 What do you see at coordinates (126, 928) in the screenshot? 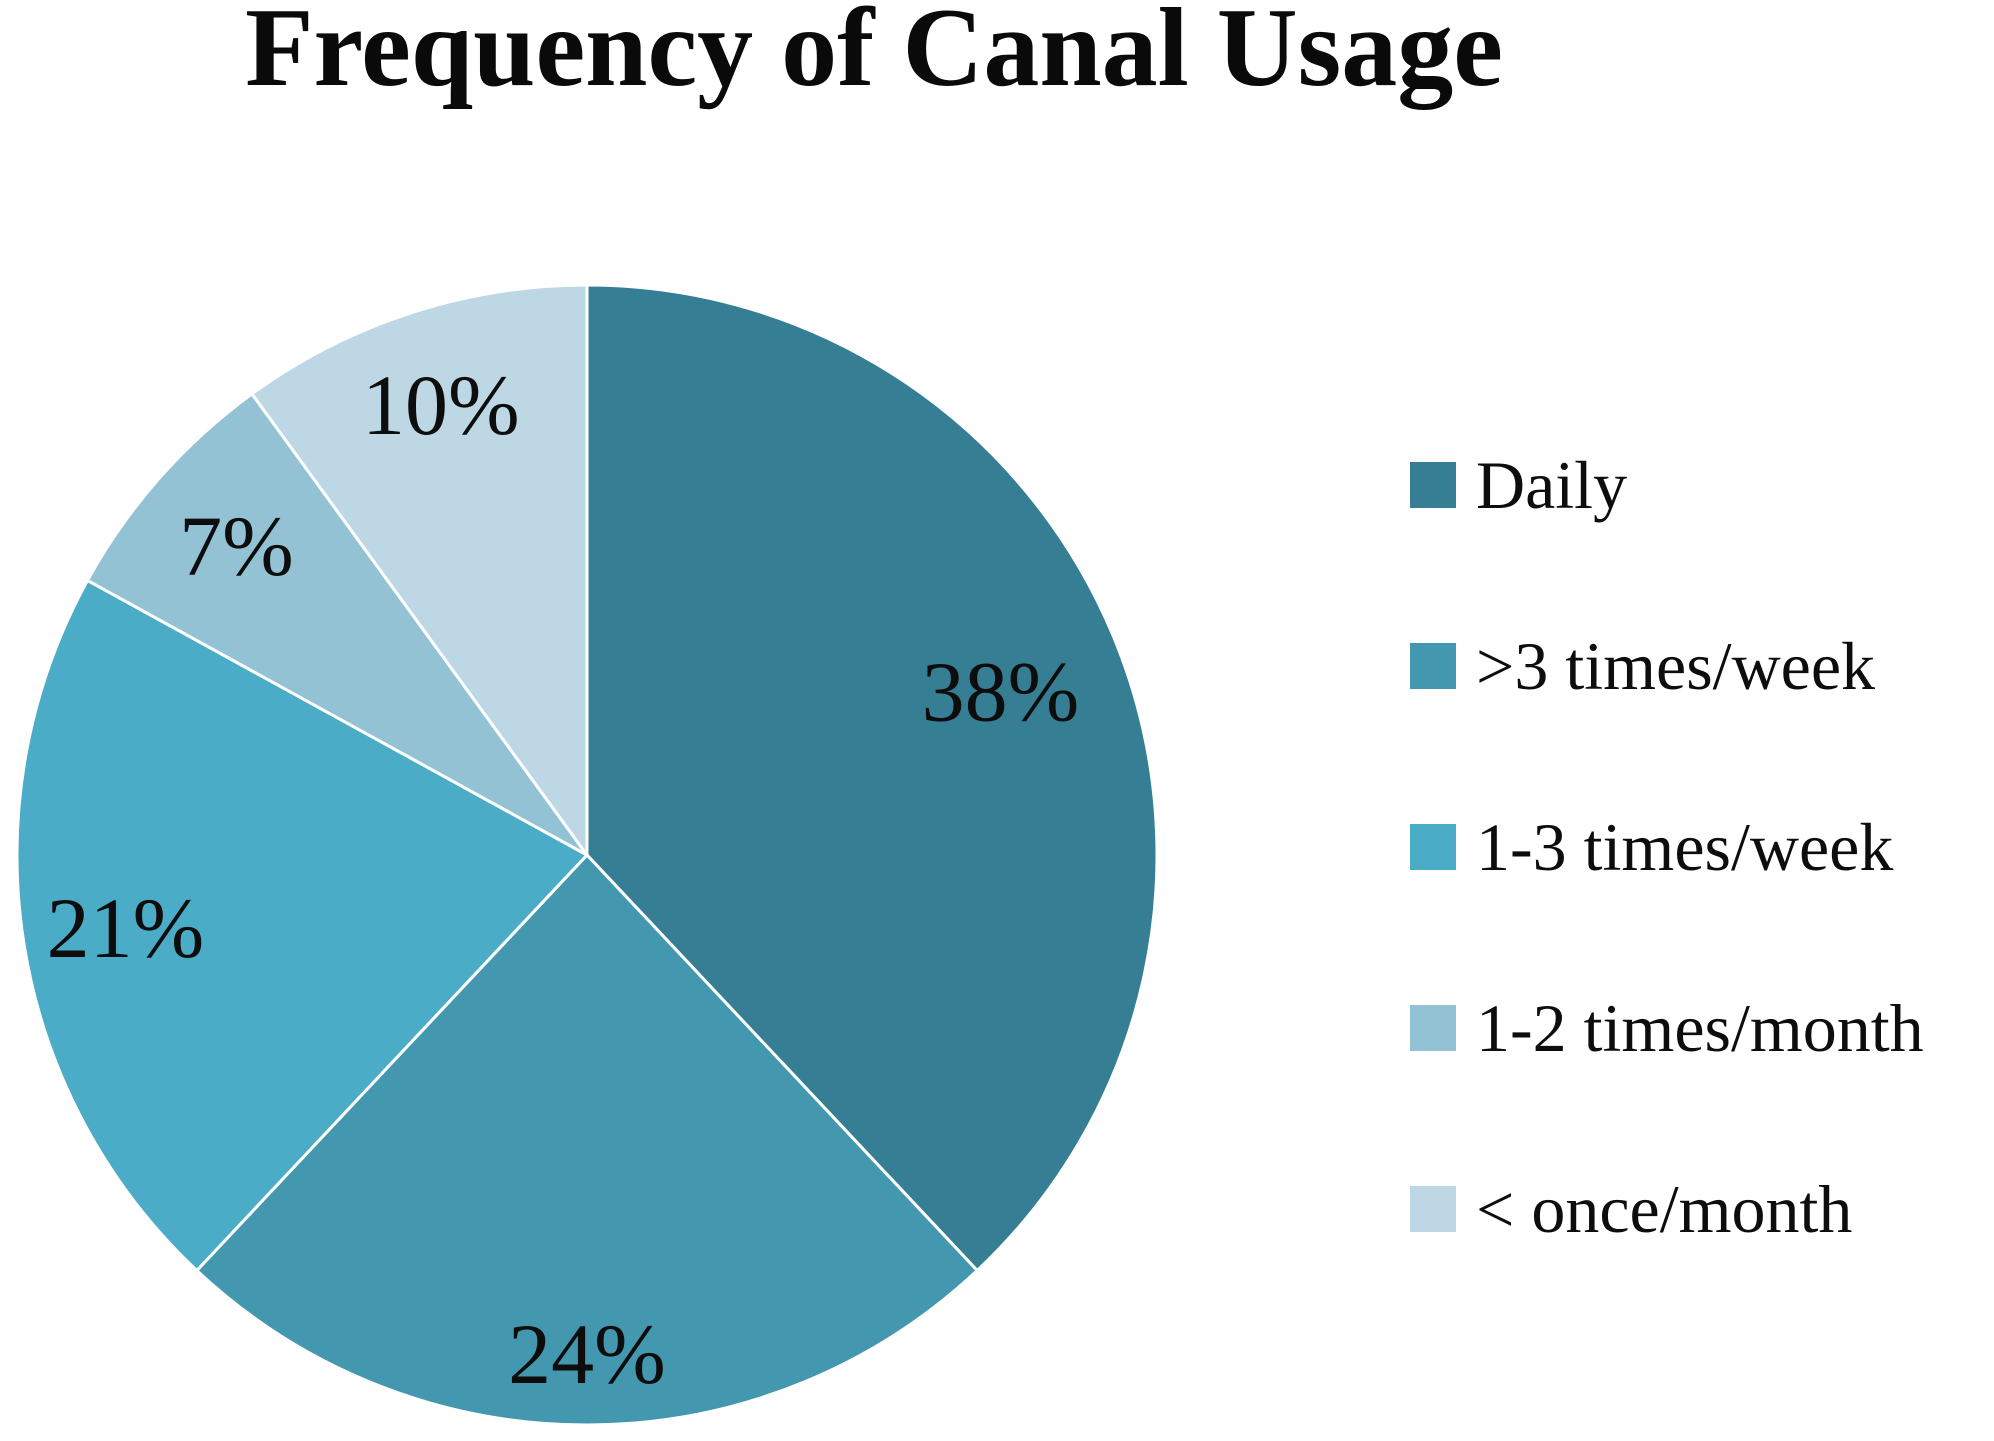
I see `pie-slice-data-label-2: 21%` at bounding box center [126, 928].